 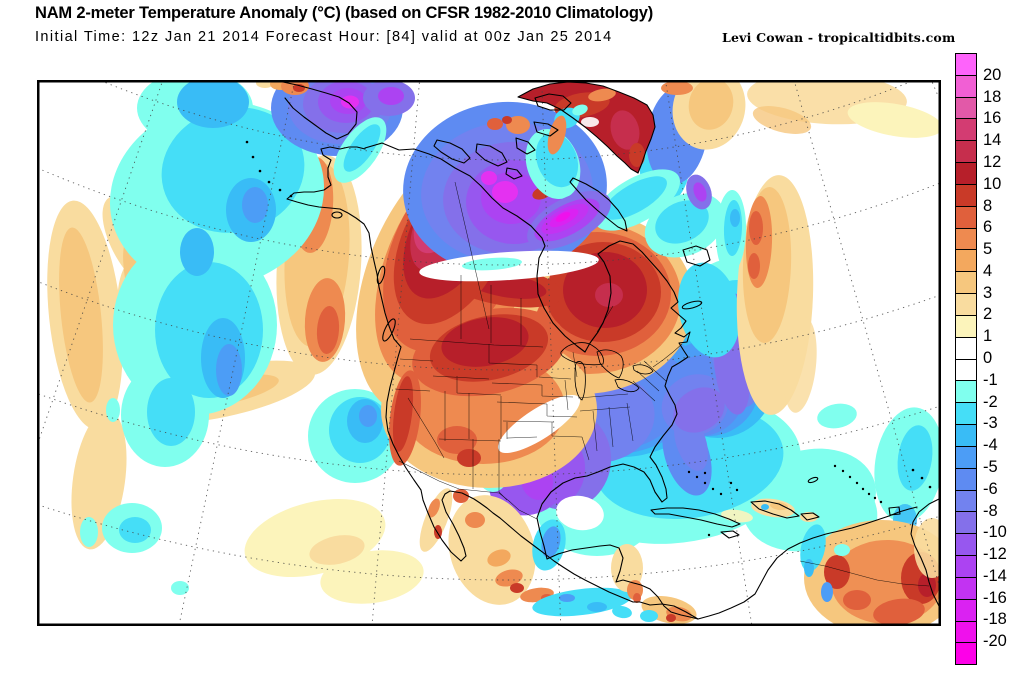 I want to click on colorbar-tick-label: -8, so click(x=990, y=510).